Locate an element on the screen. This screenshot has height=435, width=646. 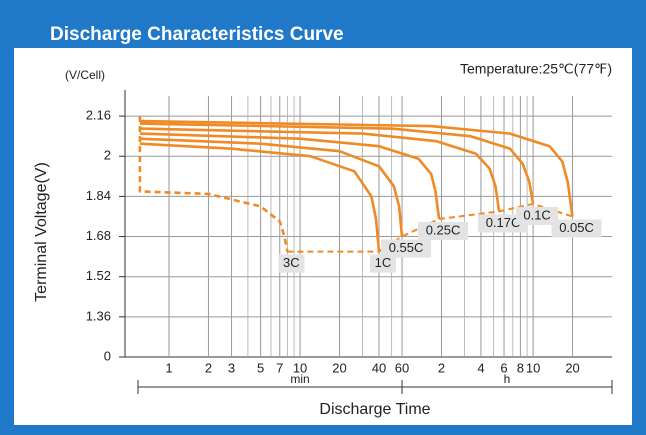
curve-label: 0.1C is located at coordinates (536, 214).